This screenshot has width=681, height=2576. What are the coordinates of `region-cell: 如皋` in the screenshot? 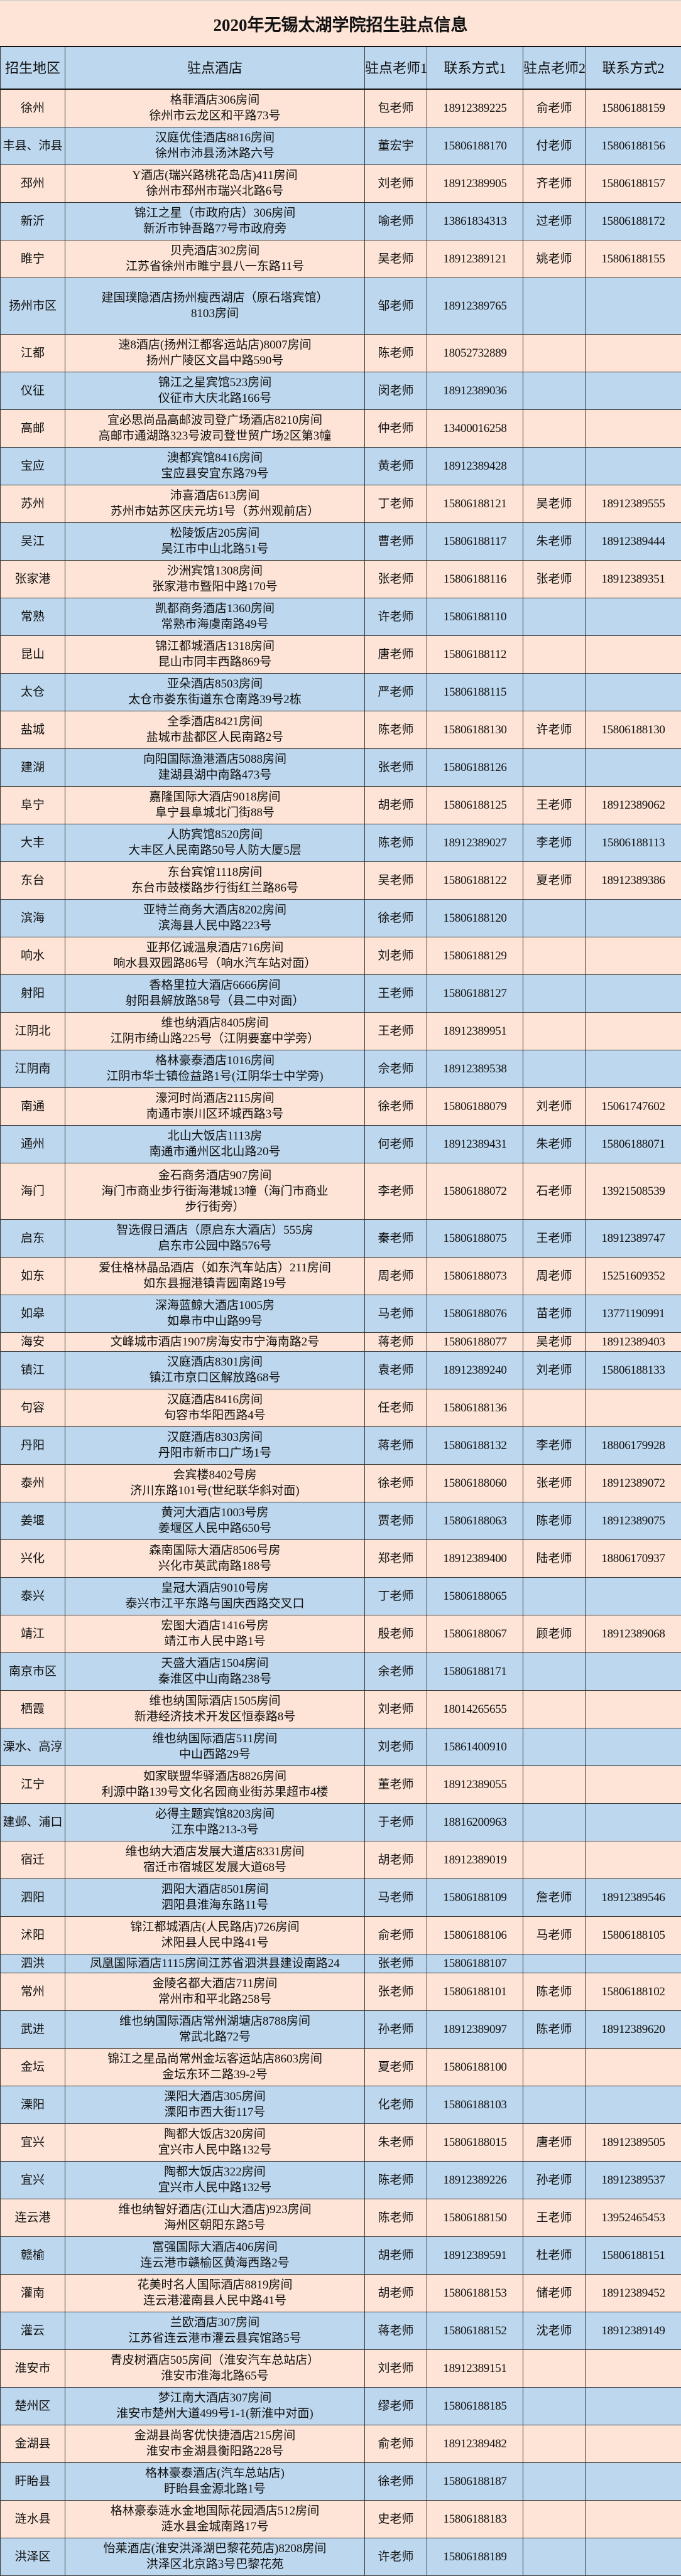 It's located at (33, 1314).